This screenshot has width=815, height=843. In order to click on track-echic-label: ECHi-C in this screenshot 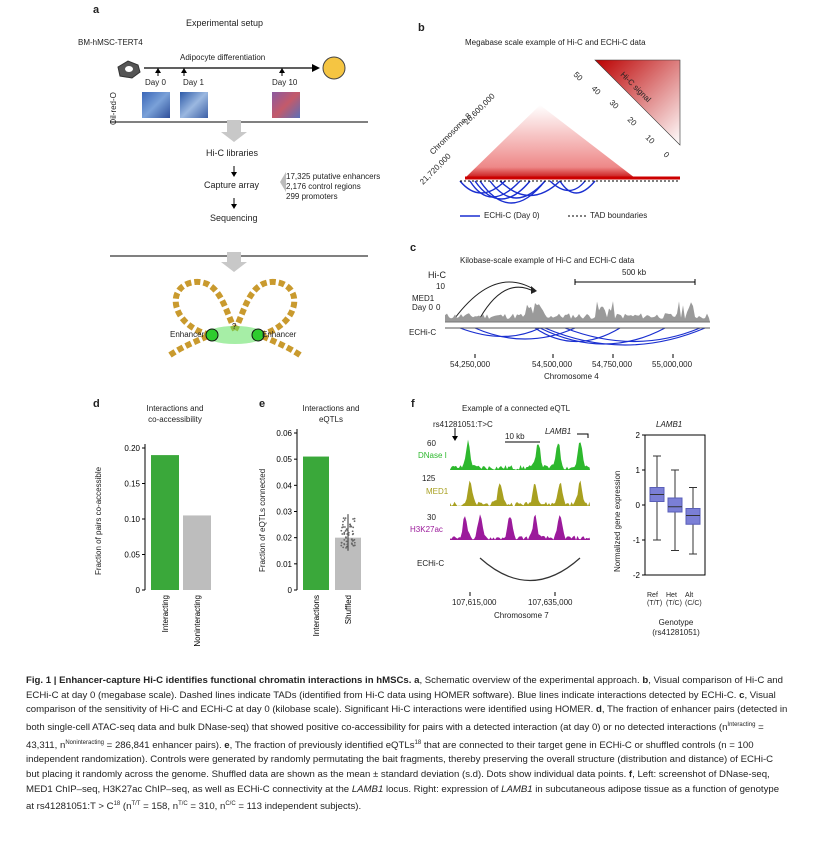, I will do `click(423, 332)`.